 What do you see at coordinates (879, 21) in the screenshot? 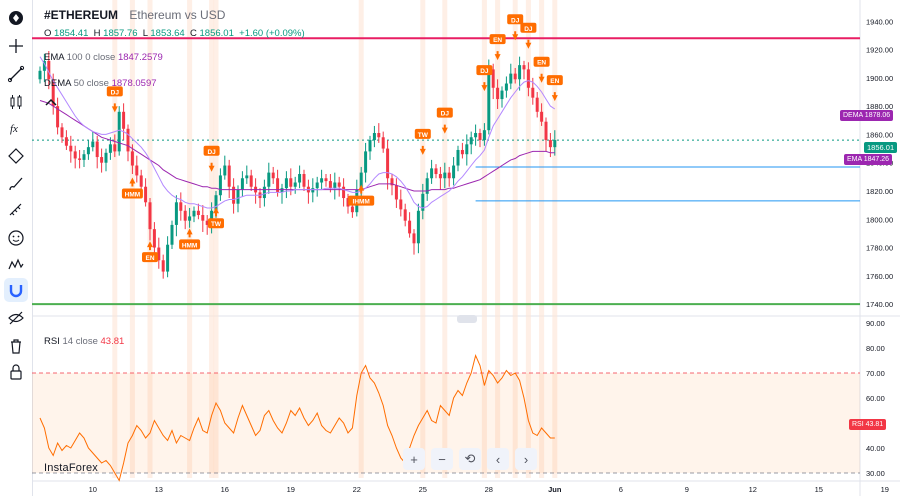
I see `price-tick-label: 1940.00` at bounding box center [879, 21].